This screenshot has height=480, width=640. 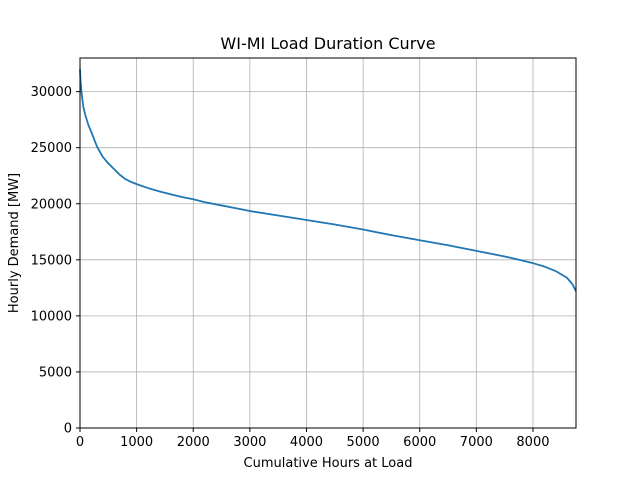 I want to click on y-tick-label: 20000, so click(x=51, y=204).